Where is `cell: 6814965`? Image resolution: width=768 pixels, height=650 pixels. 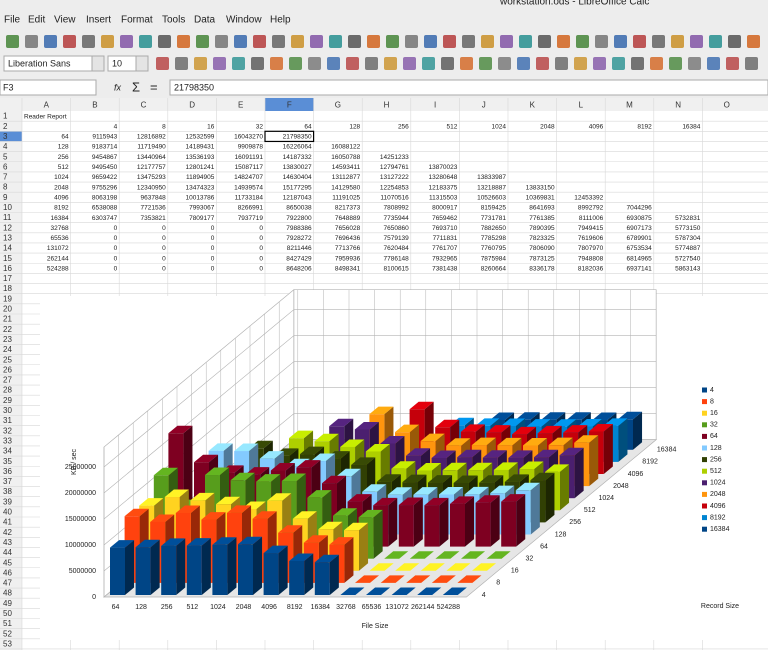
cell: 6814965 is located at coordinates (639, 258).